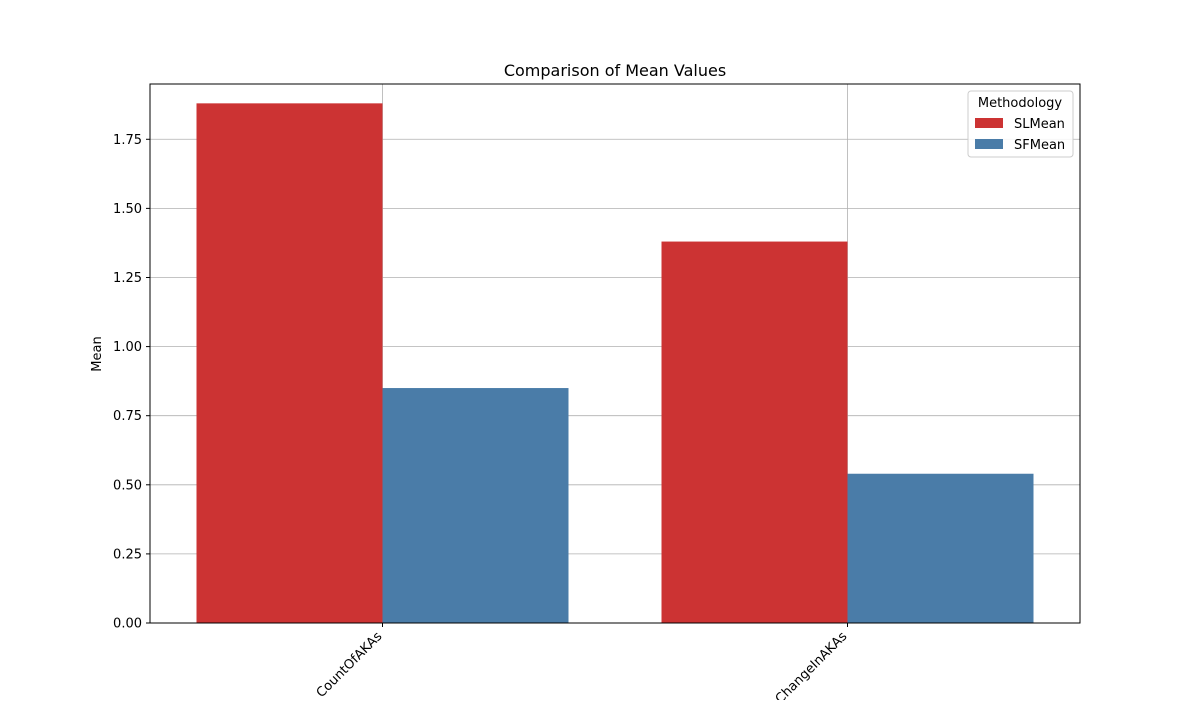  I want to click on y-tick-label: 1.75, so click(127, 140).